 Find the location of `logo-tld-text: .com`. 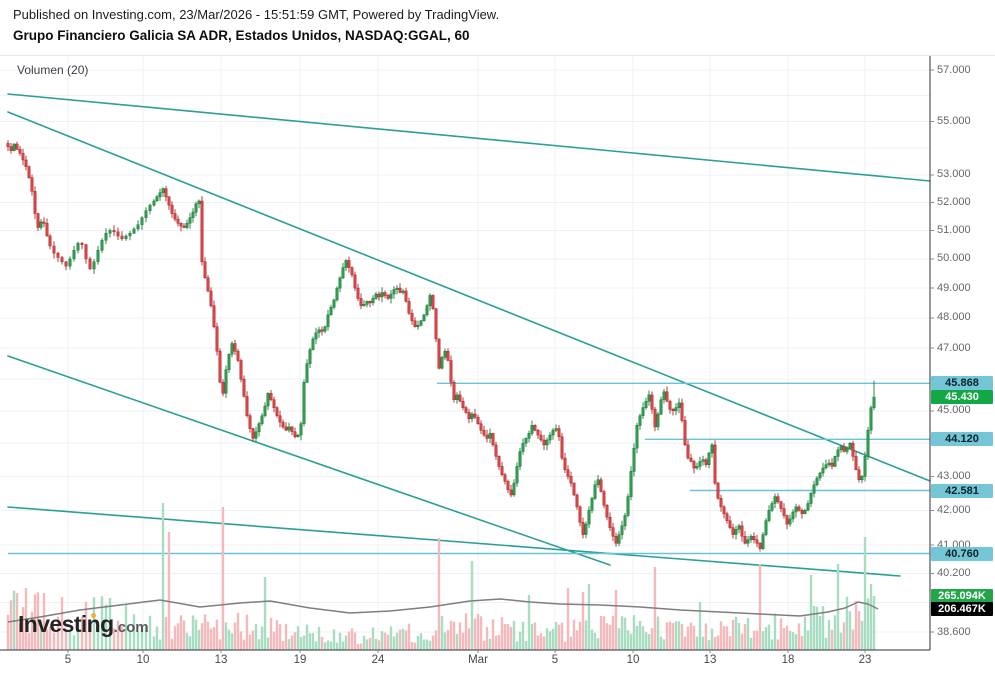

logo-tld-text: .com is located at coordinates (131, 627).